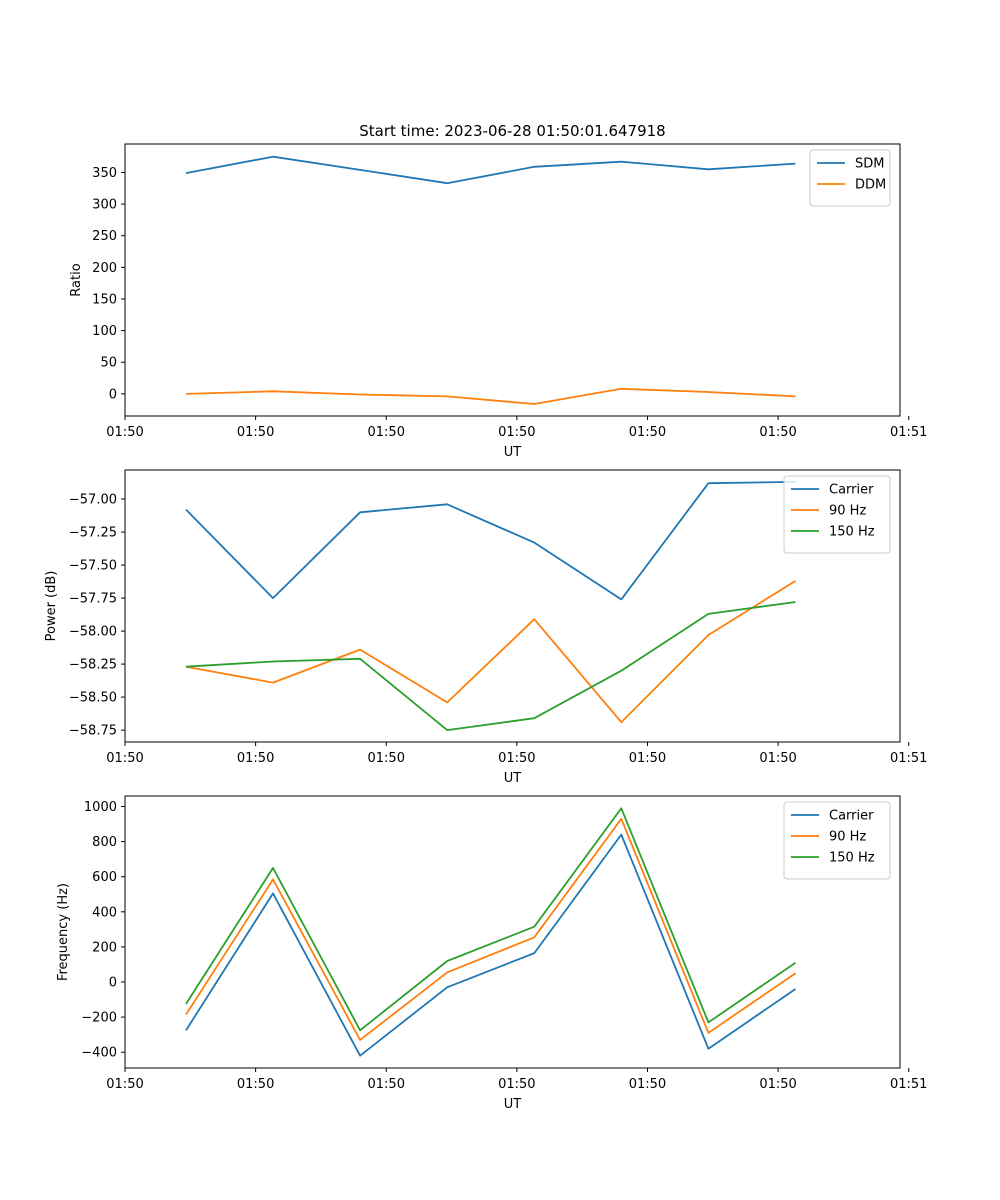 This screenshot has width=1000, height=1200. Describe the element at coordinates (870, 185) in the screenshot. I see `legend-label: DDM` at that location.